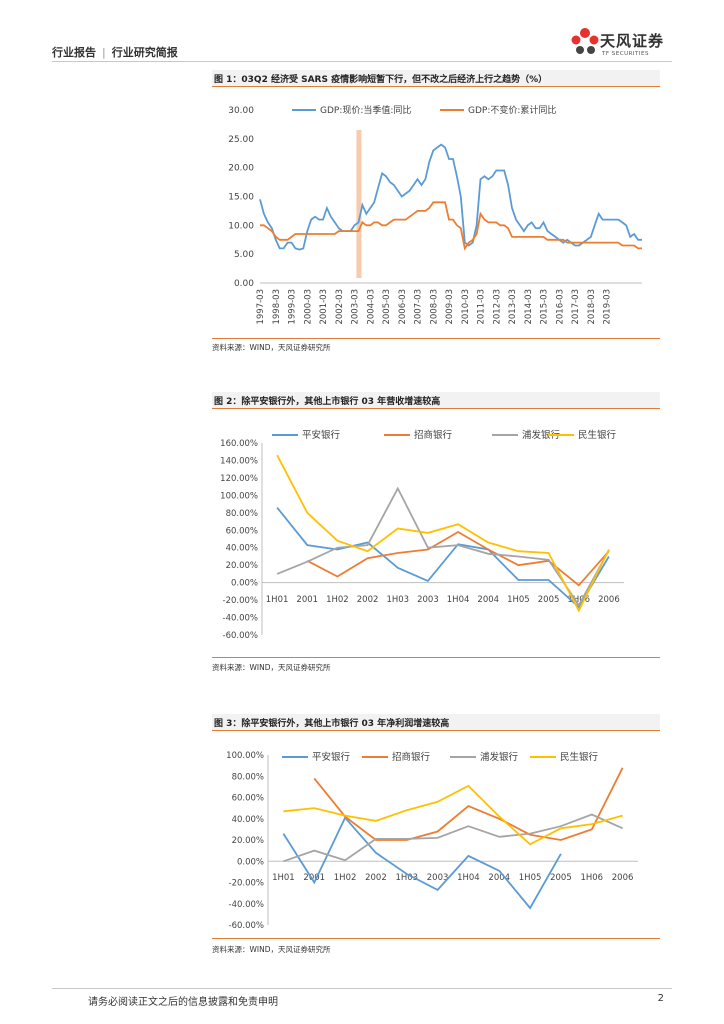 This screenshot has width=724, height=1024. Describe the element at coordinates (239, 479) in the screenshot. I see `y-tick-label: 120.00%` at that location.